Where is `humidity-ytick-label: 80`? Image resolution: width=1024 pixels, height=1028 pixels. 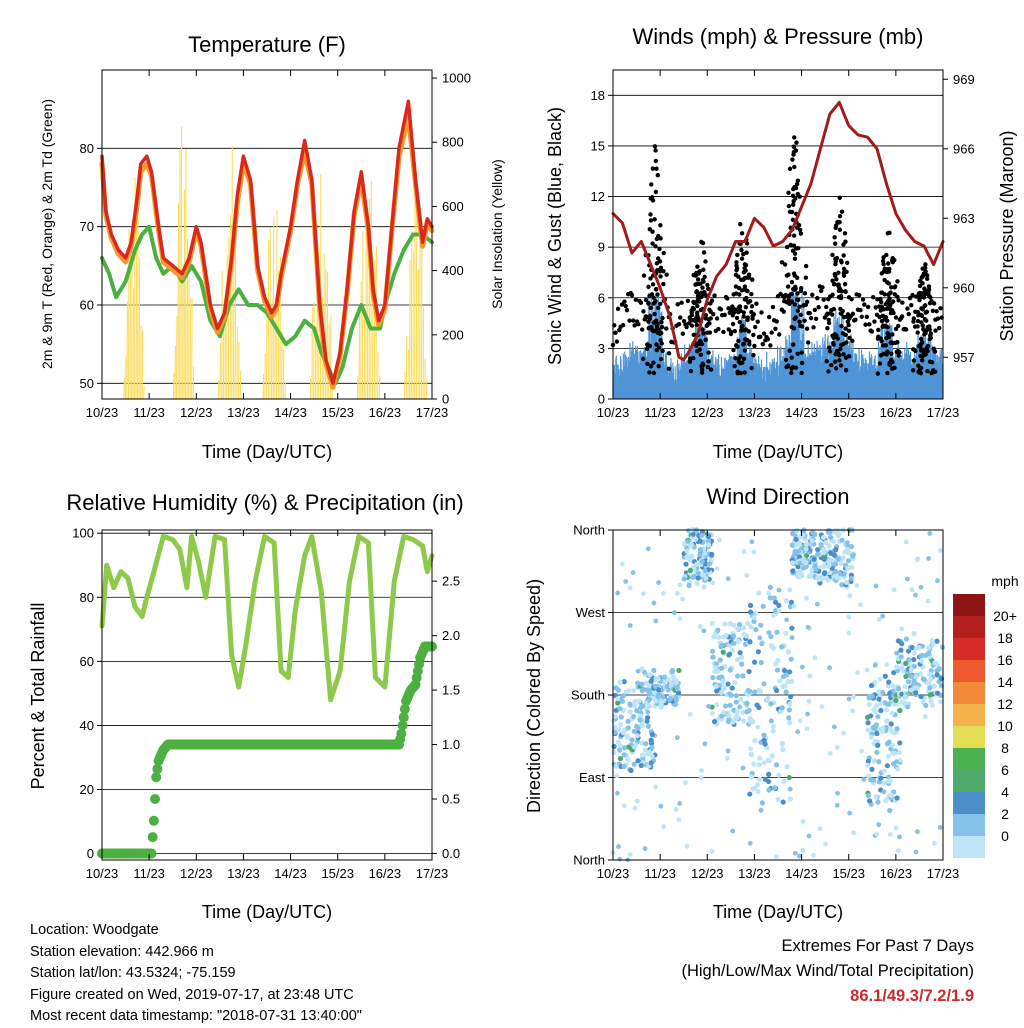 humidity-ytick-label: 80 is located at coordinates (87, 597).